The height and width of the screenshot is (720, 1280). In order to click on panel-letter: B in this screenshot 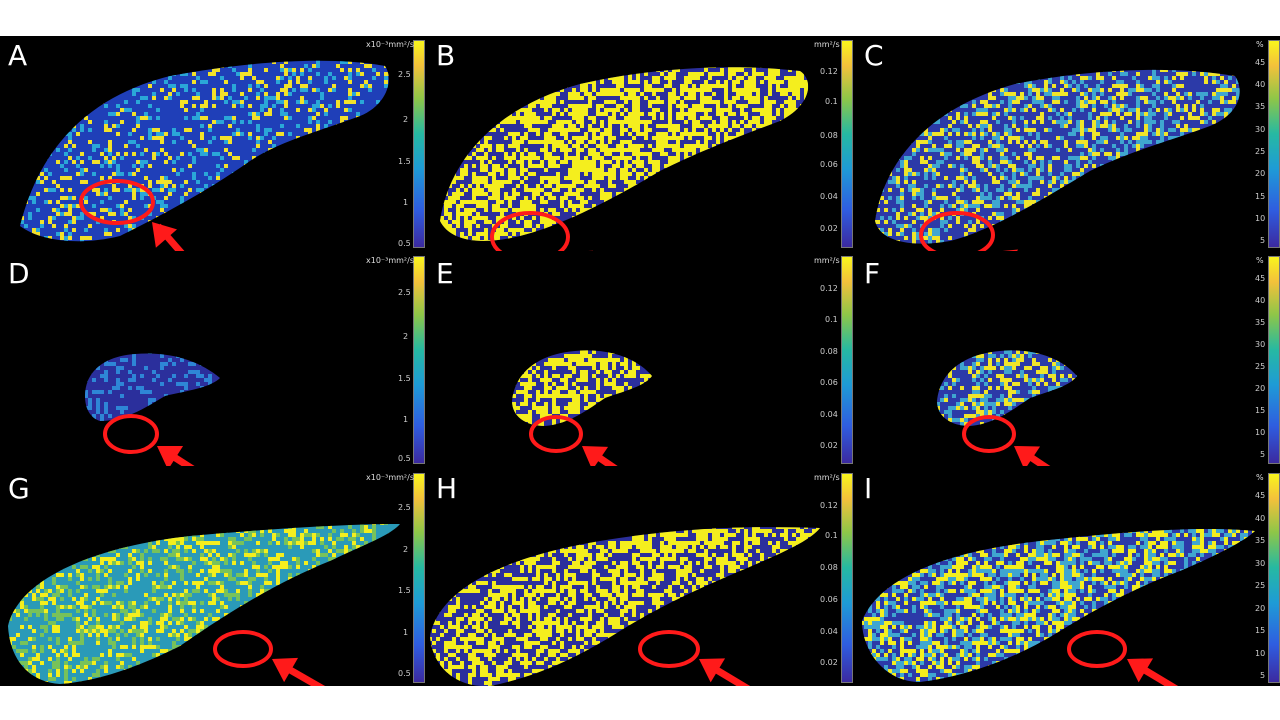, I will do `click(445, 56)`.